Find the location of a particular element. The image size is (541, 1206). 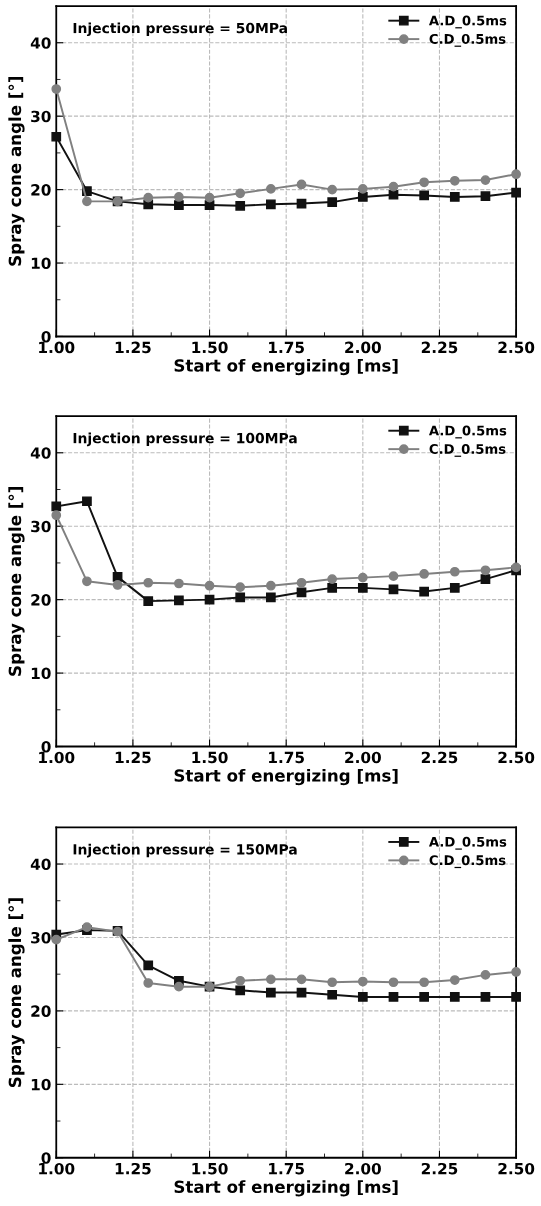

annotation: Injection pressure = 100MPa is located at coordinates (185, 439).